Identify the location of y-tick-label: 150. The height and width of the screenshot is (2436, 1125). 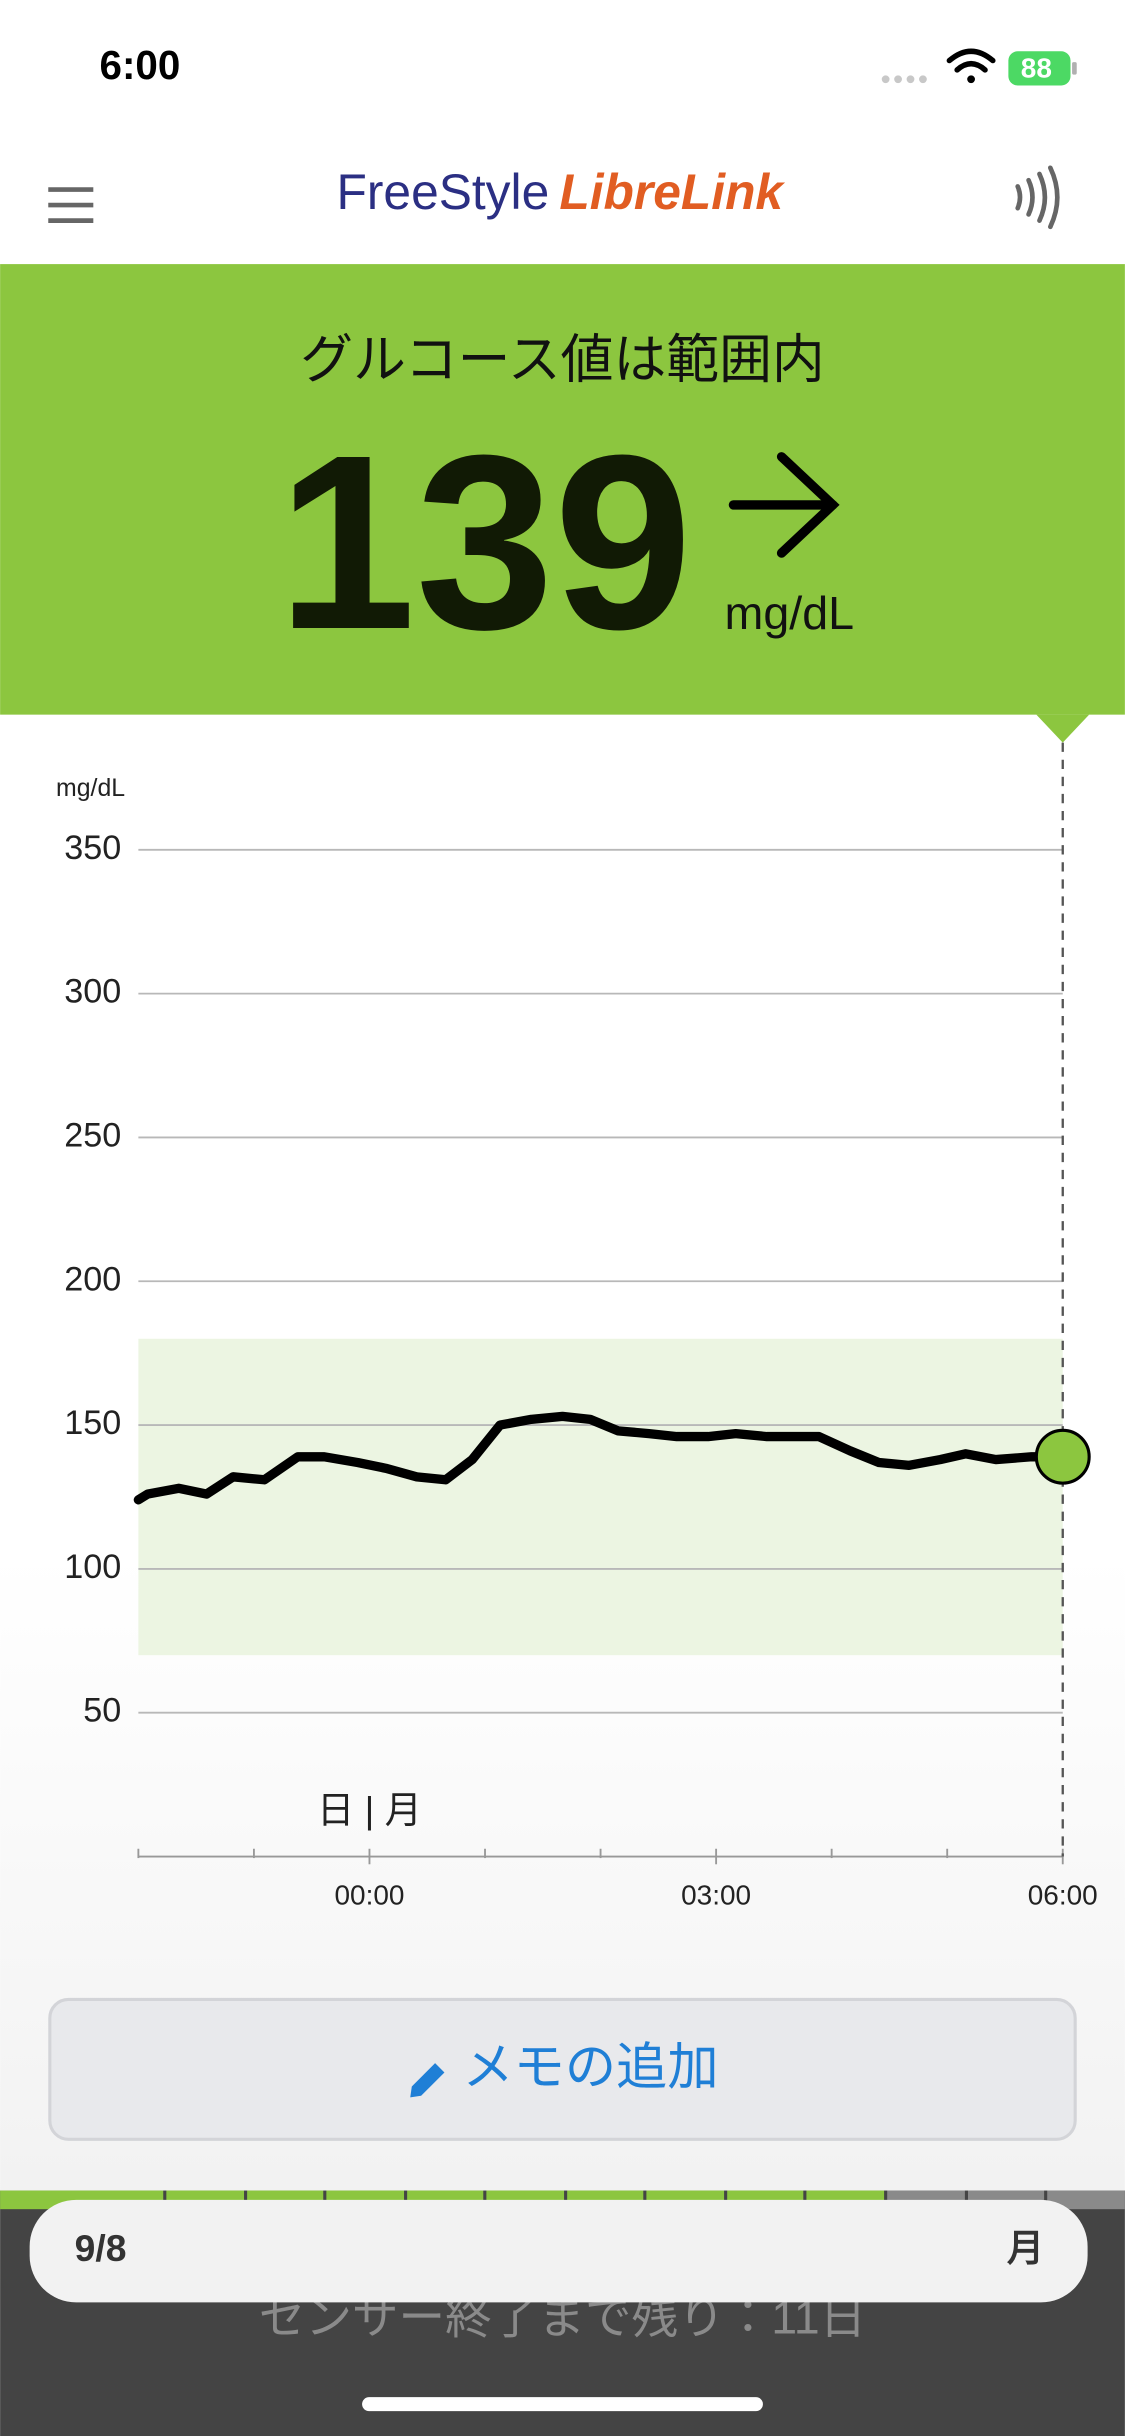
(92, 1423).